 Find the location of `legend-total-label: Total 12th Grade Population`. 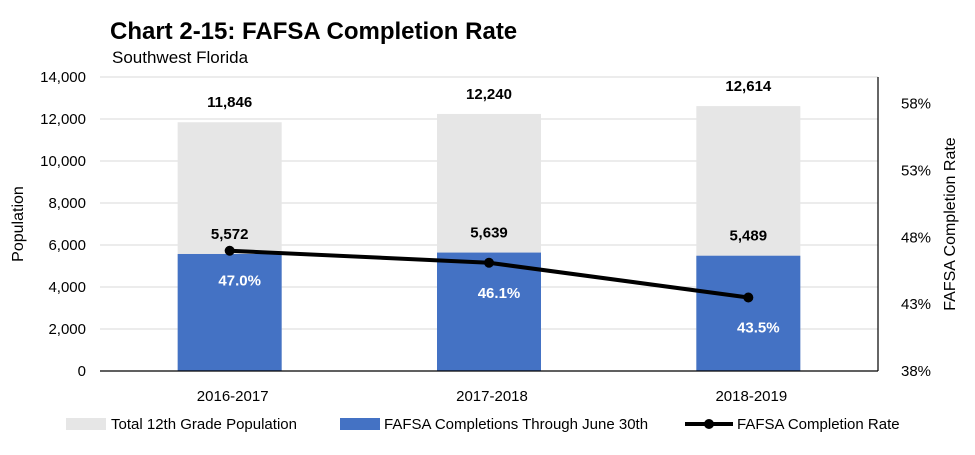

legend-total-label: Total 12th Grade Population is located at coordinates (204, 424).